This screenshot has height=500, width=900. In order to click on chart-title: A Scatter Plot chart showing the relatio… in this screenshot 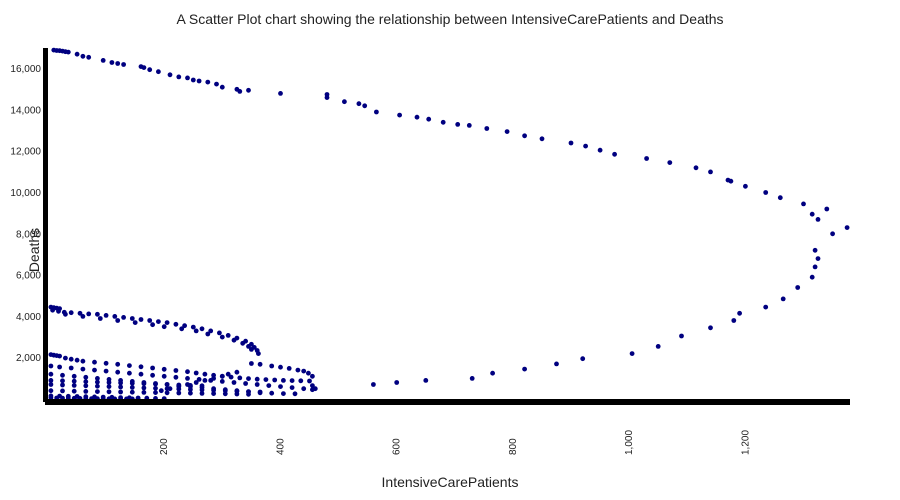, I will do `click(450, 19)`.